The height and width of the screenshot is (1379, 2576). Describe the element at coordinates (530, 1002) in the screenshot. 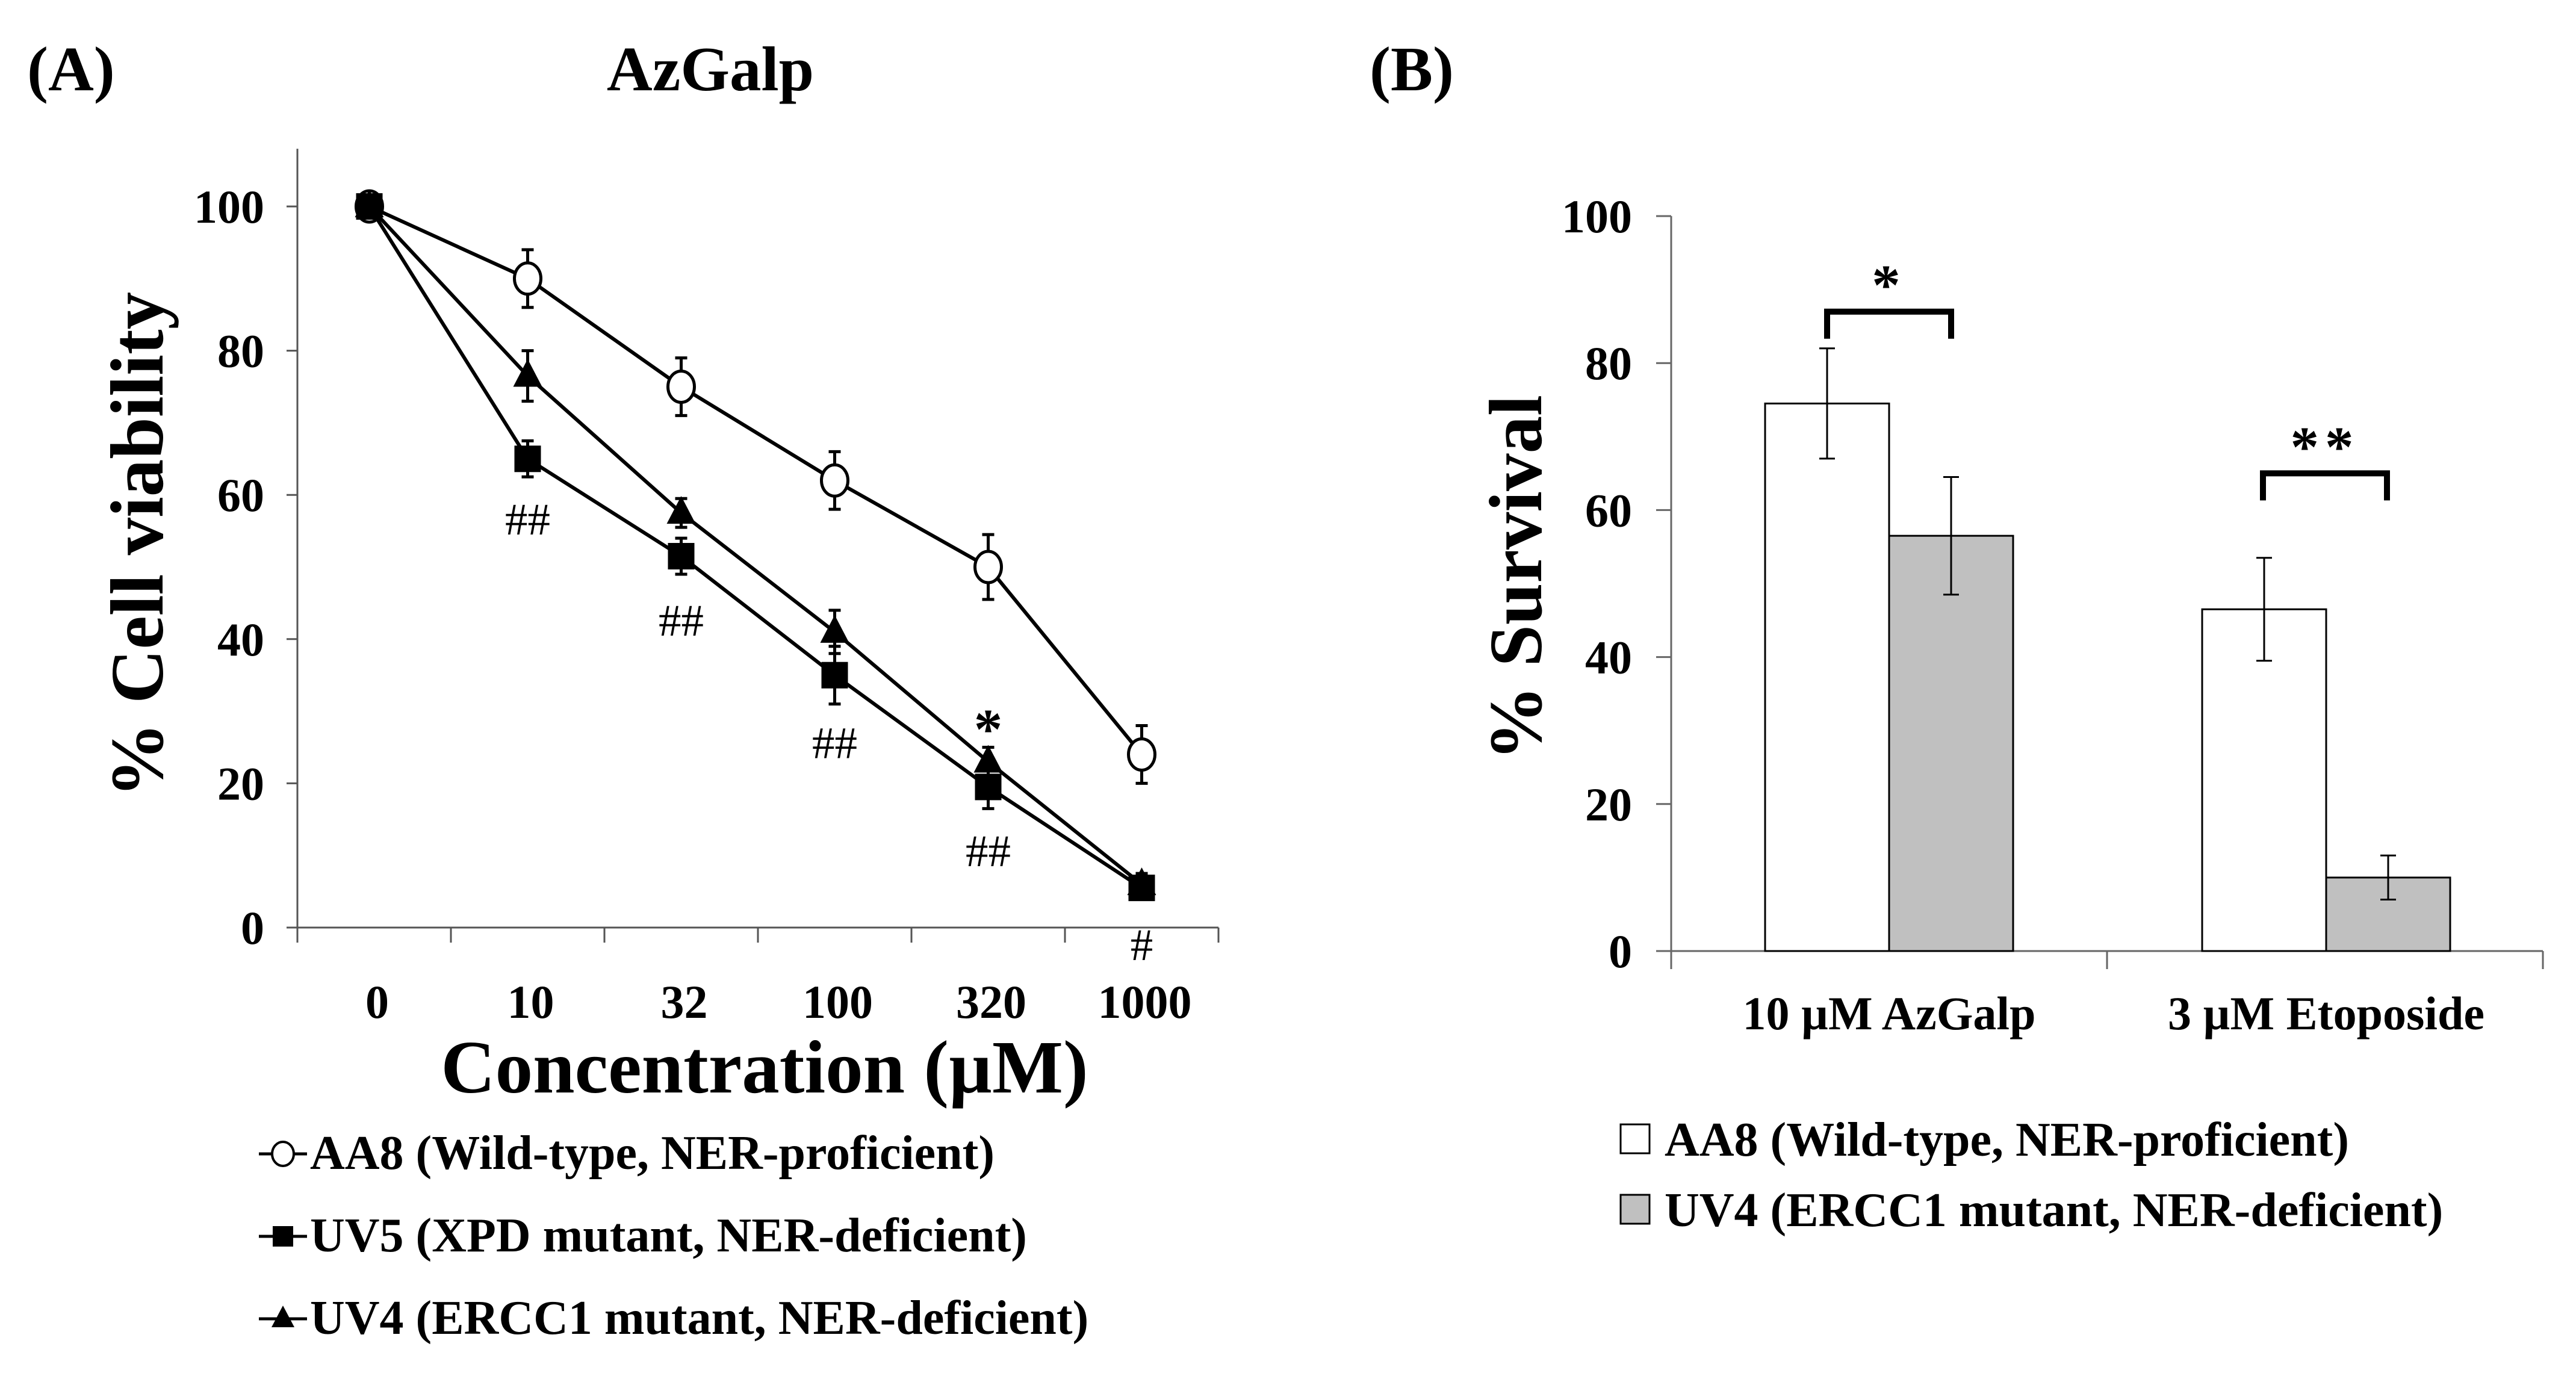

I see `x-tick-label: 10` at that location.